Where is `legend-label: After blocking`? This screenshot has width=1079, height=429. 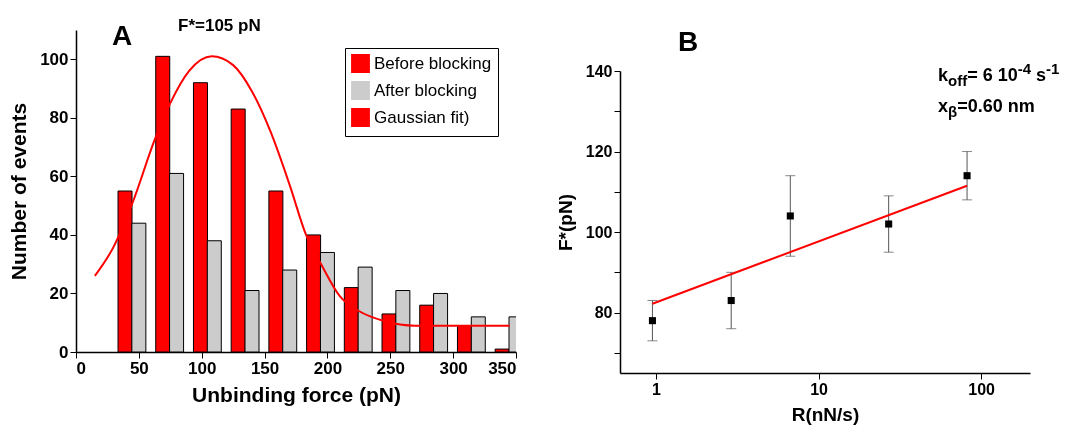 legend-label: After blocking is located at coordinates (425, 90).